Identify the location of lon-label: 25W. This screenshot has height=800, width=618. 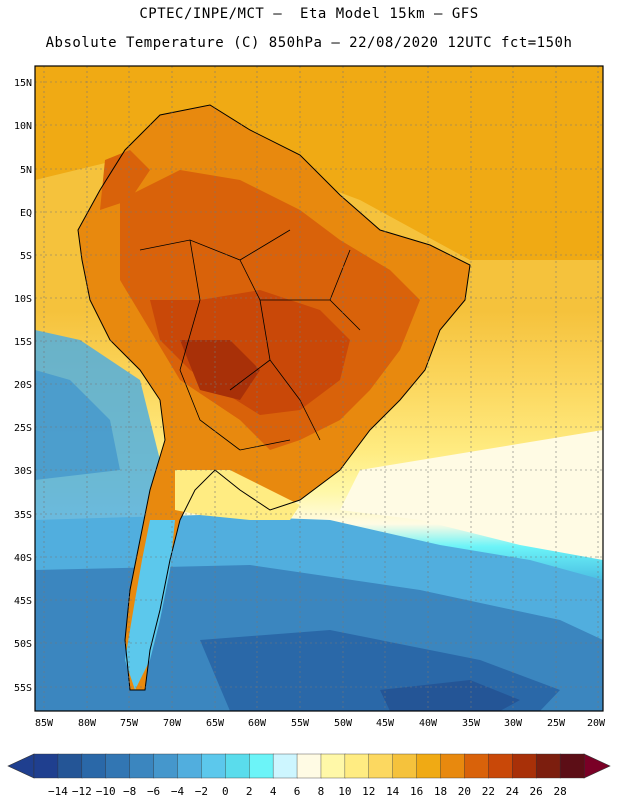
(556, 723).